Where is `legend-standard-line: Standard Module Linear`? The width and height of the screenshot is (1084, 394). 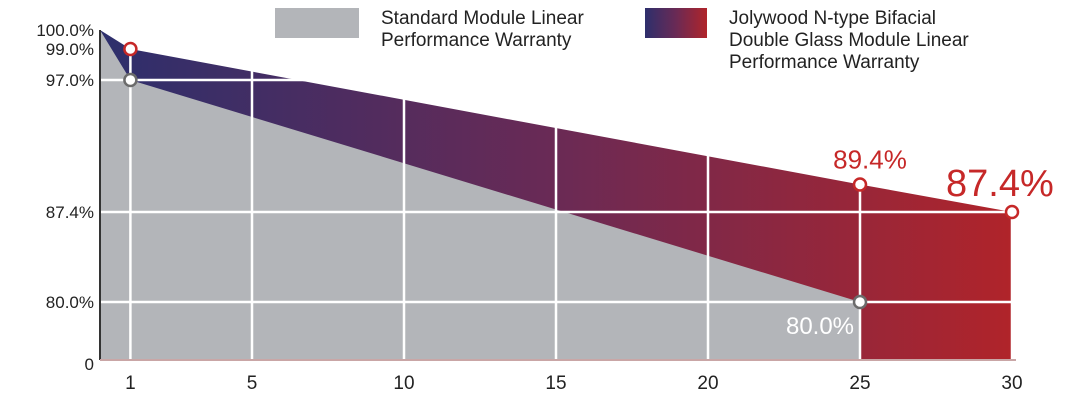 legend-standard-line: Standard Module Linear is located at coordinates (482, 18).